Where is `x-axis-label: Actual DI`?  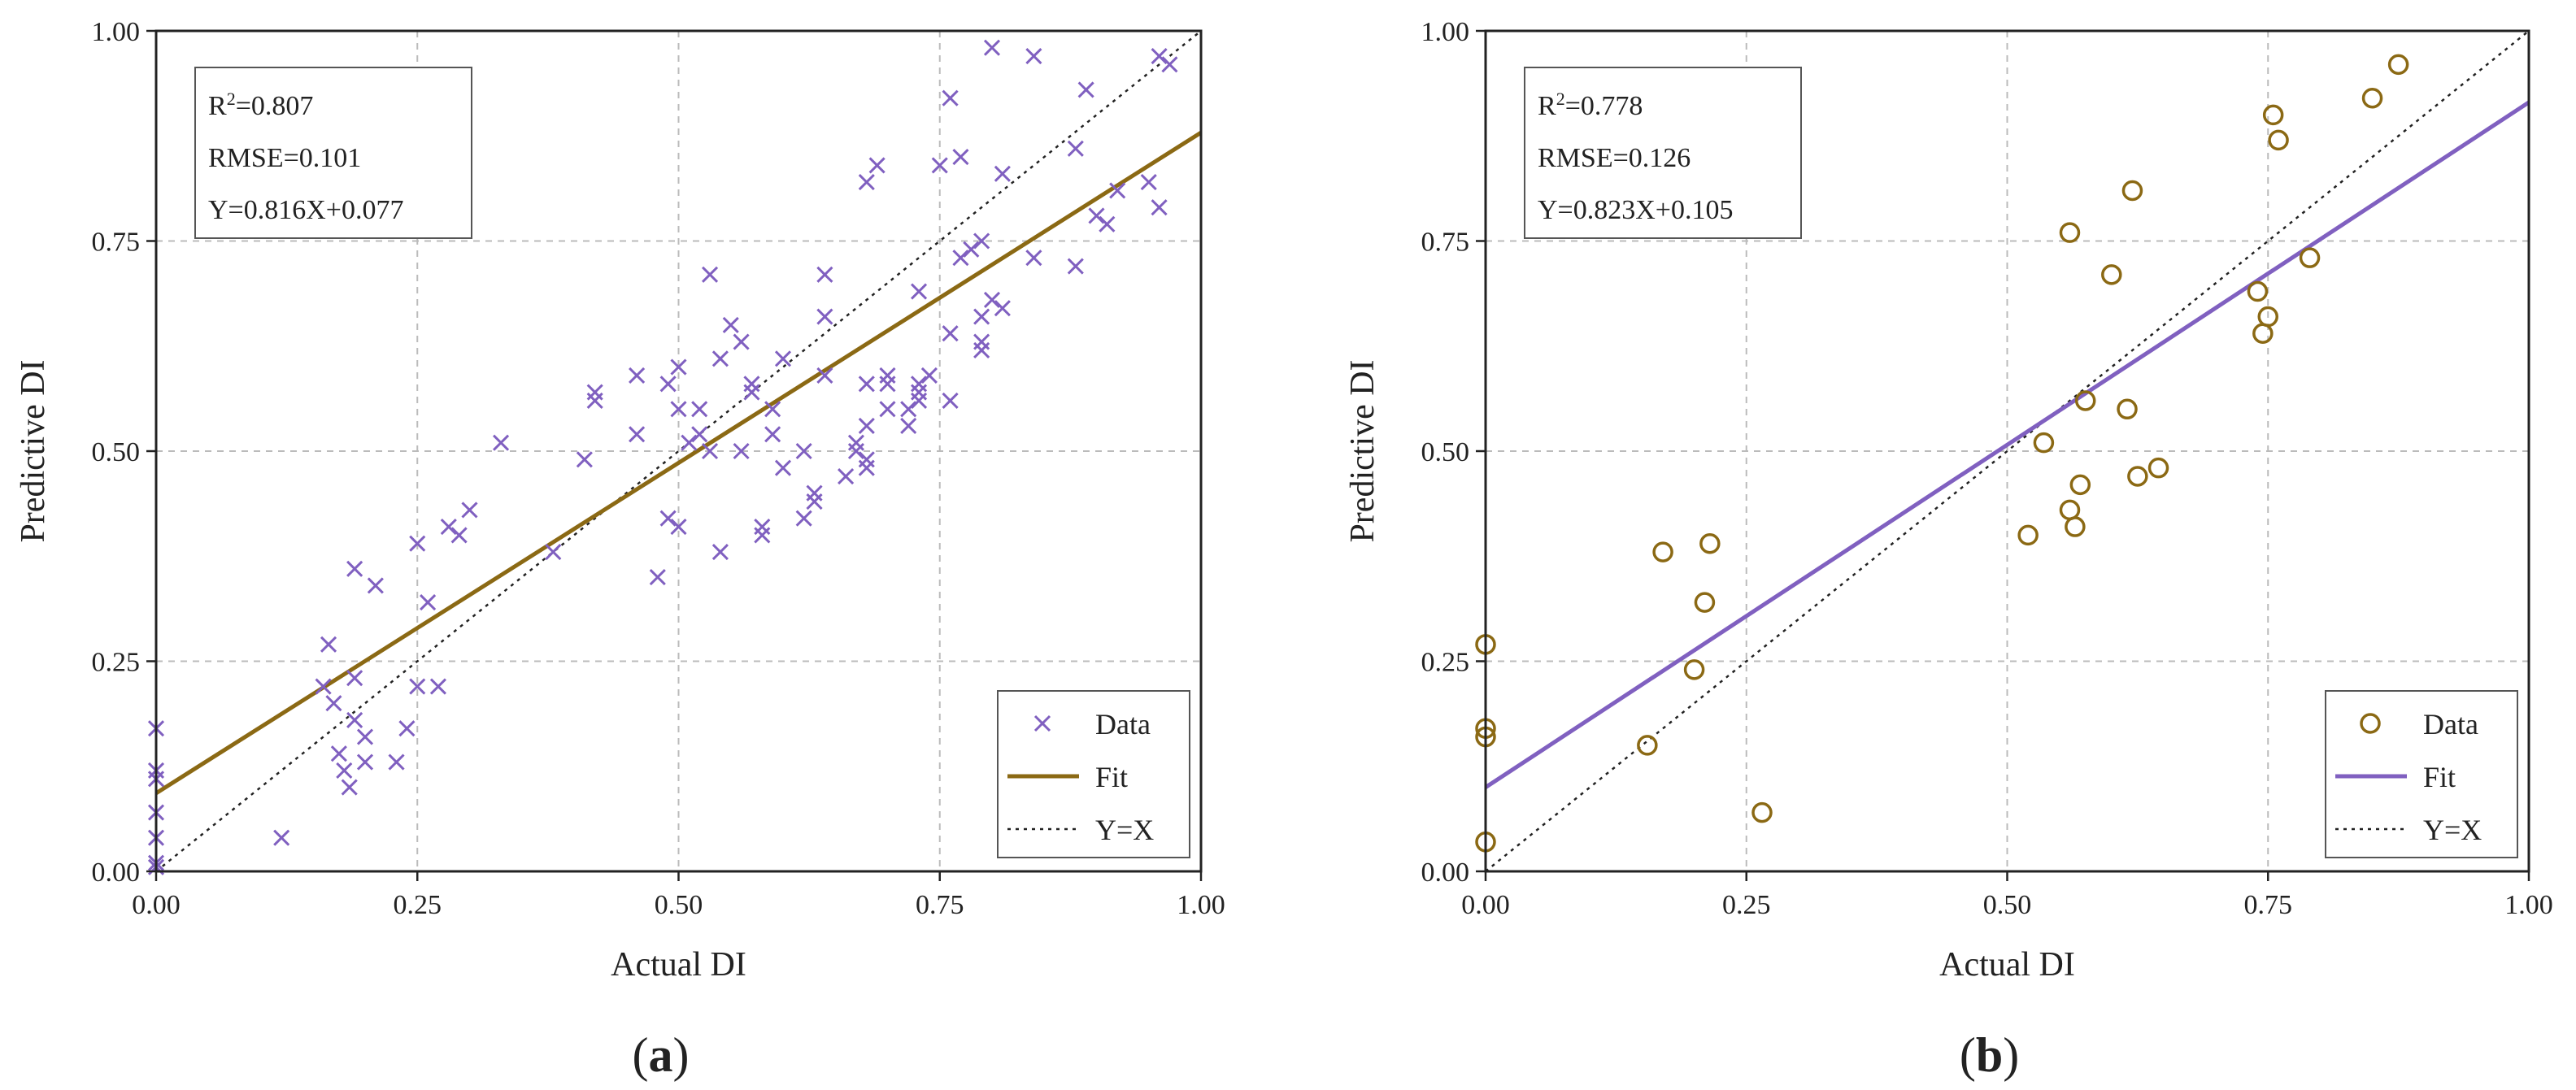 x-axis-label: Actual DI is located at coordinates (678, 965).